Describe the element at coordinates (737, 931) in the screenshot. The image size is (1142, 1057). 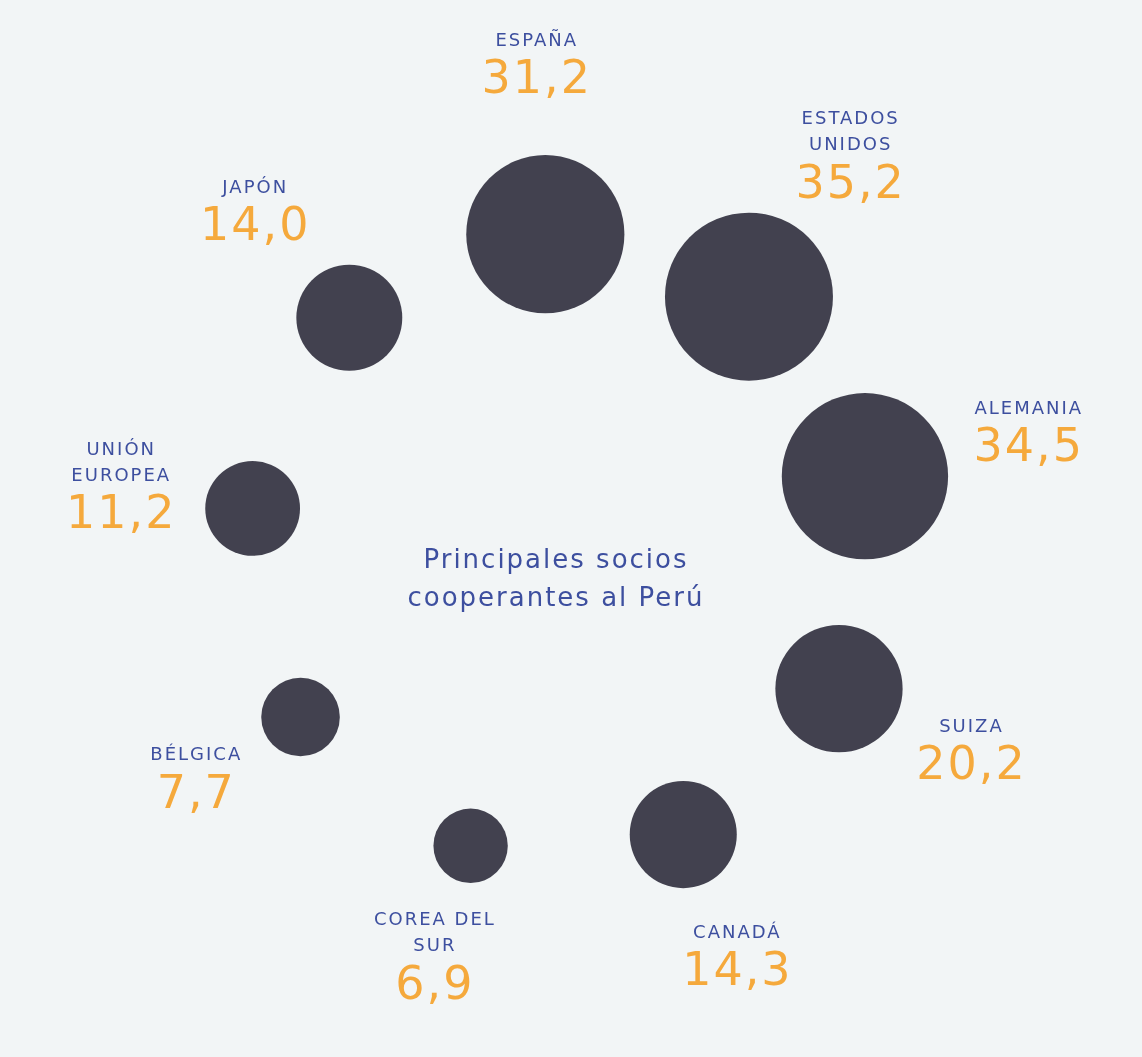
I see `category-label: CANADÁ` at that location.